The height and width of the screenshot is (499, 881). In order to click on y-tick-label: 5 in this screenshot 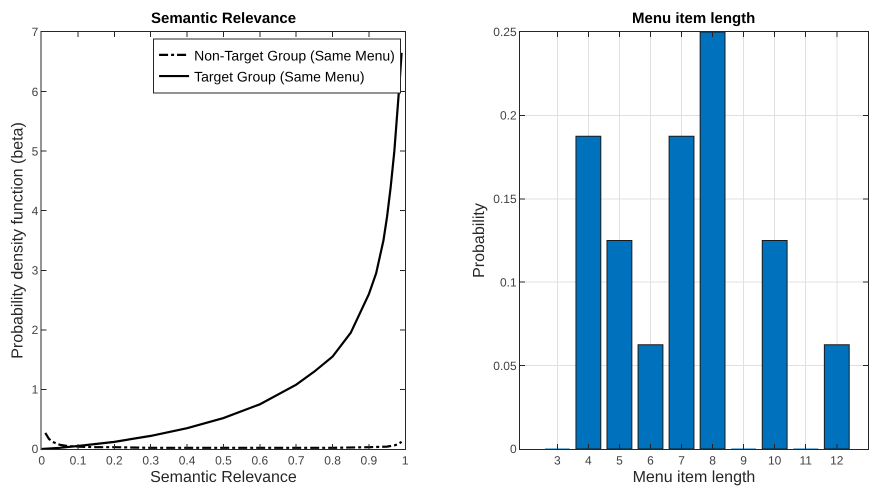, I will do `click(35, 151)`.